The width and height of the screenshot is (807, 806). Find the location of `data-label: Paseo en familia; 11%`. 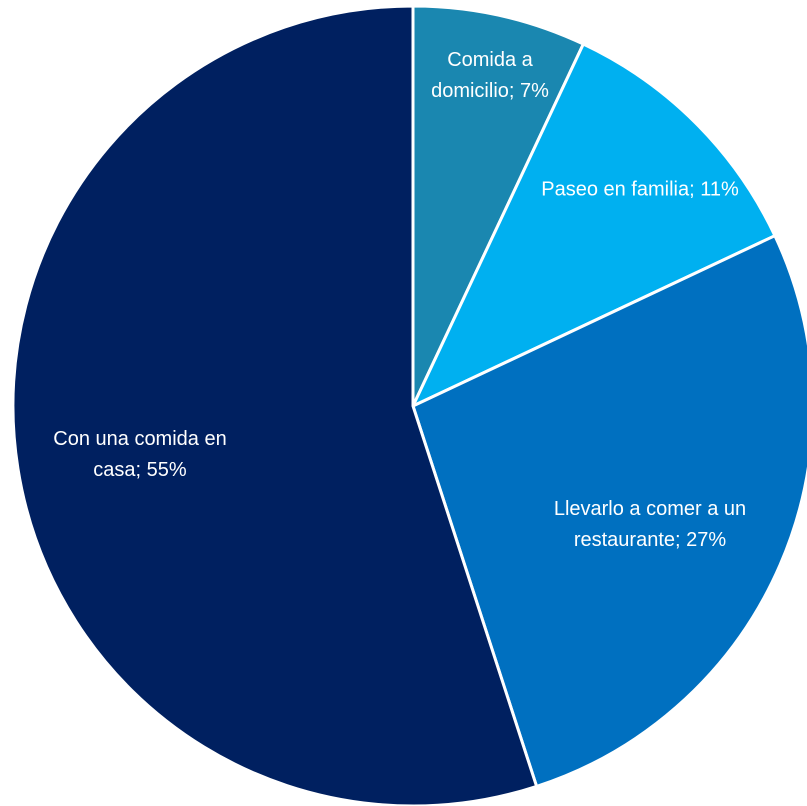

data-label: Paseo en familia; 11% is located at coordinates (640, 189).